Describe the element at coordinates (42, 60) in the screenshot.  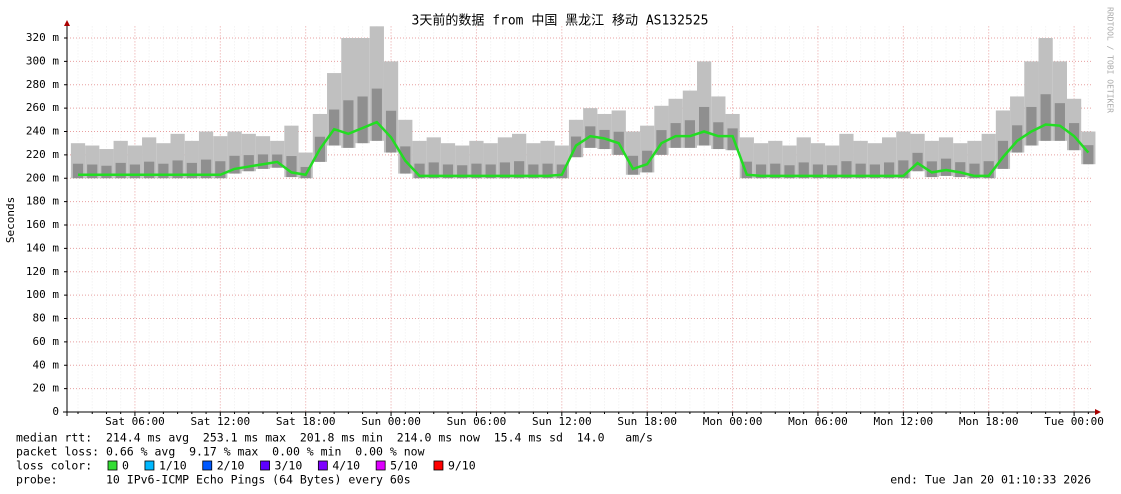
I see `y-tick-label: 300 m` at that location.